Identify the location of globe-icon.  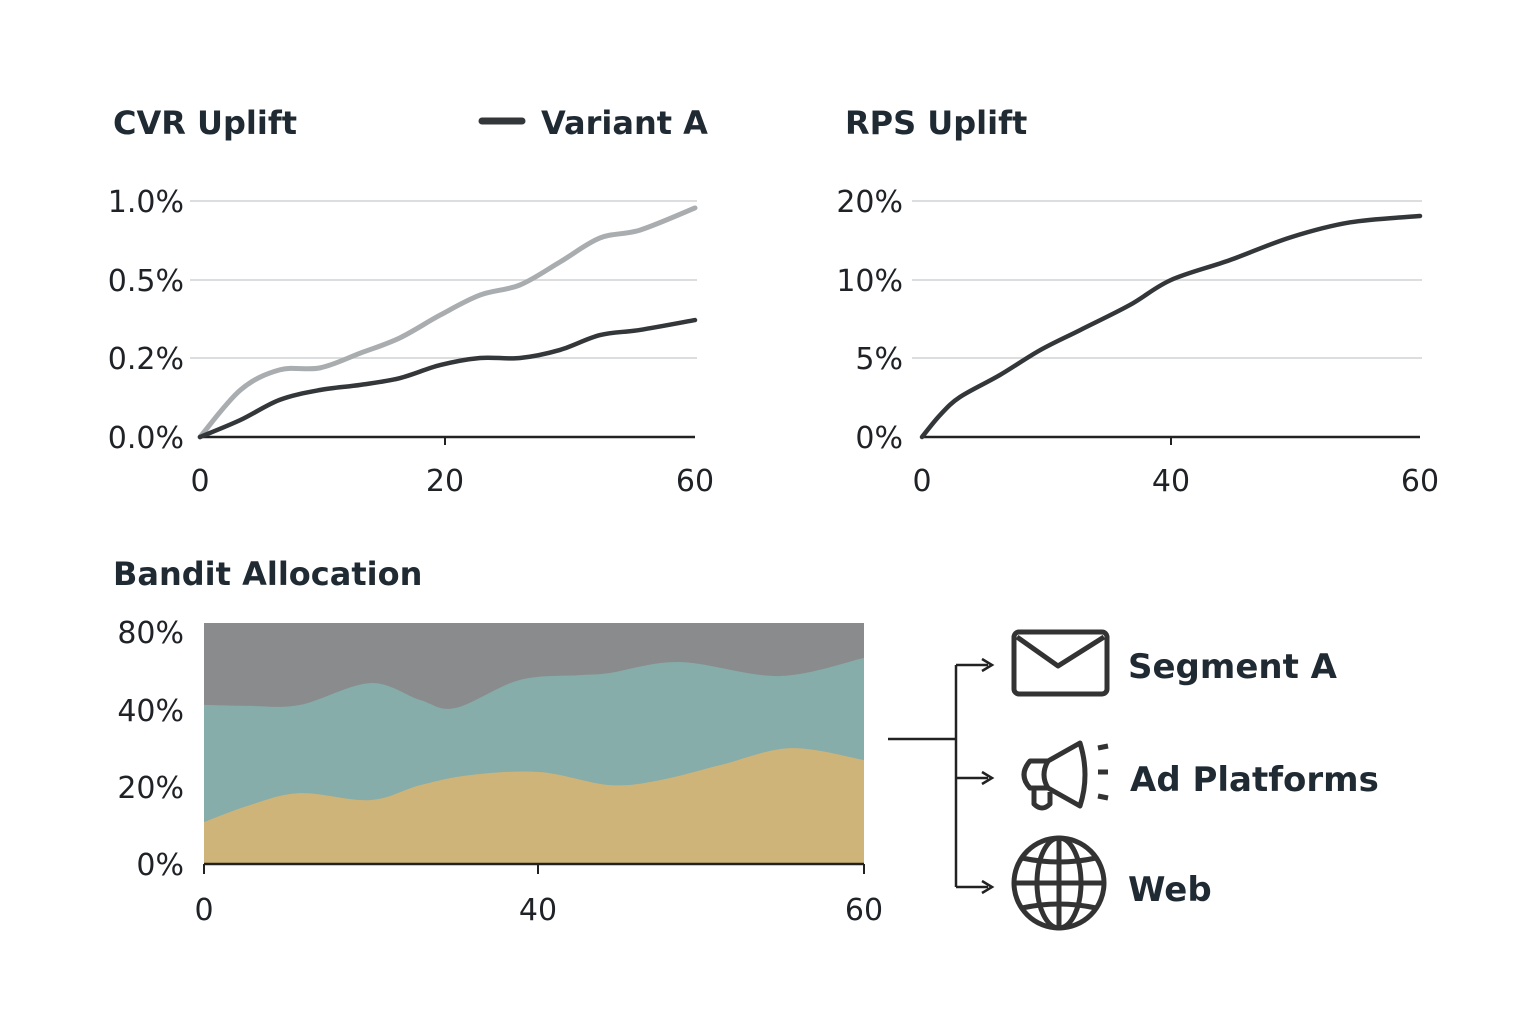
(1059, 883).